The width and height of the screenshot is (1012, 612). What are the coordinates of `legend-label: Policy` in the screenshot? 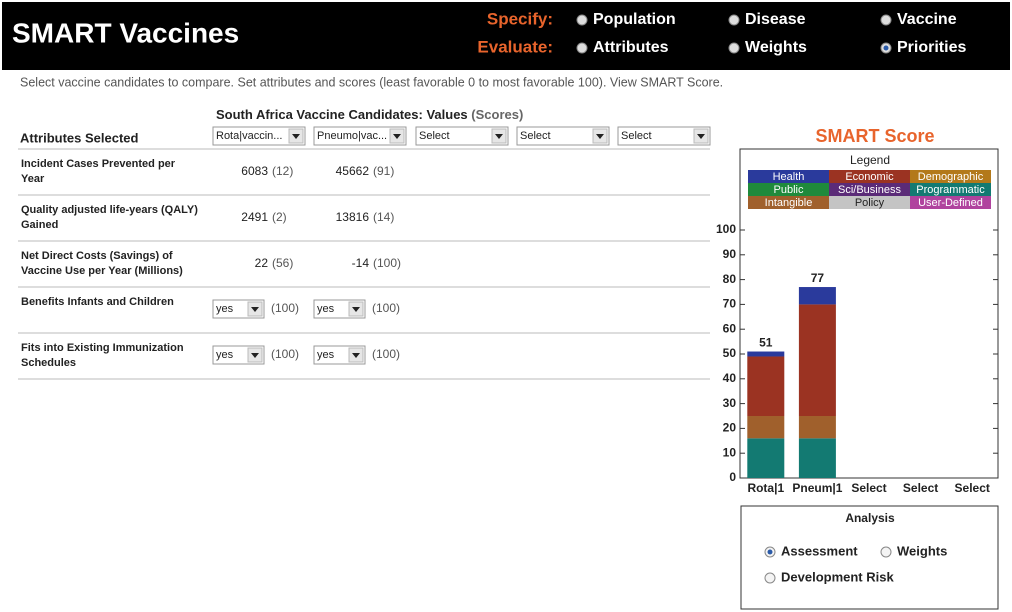 It's located at (870, 203).